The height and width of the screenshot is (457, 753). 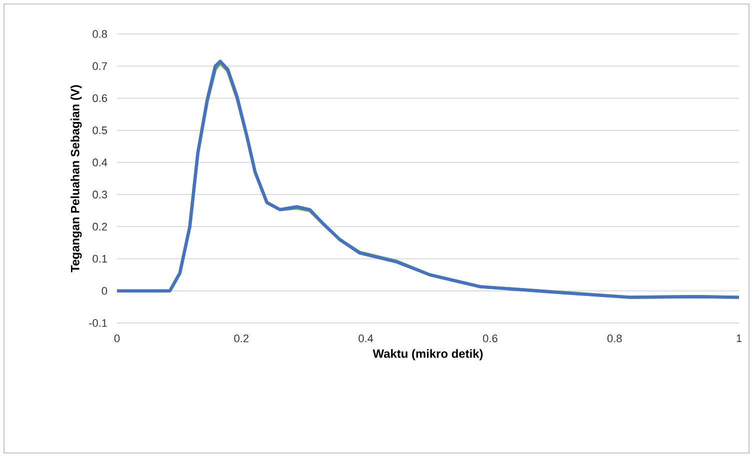 I want to click on y-tick-label: 0.7, so click(x=99, y=66).